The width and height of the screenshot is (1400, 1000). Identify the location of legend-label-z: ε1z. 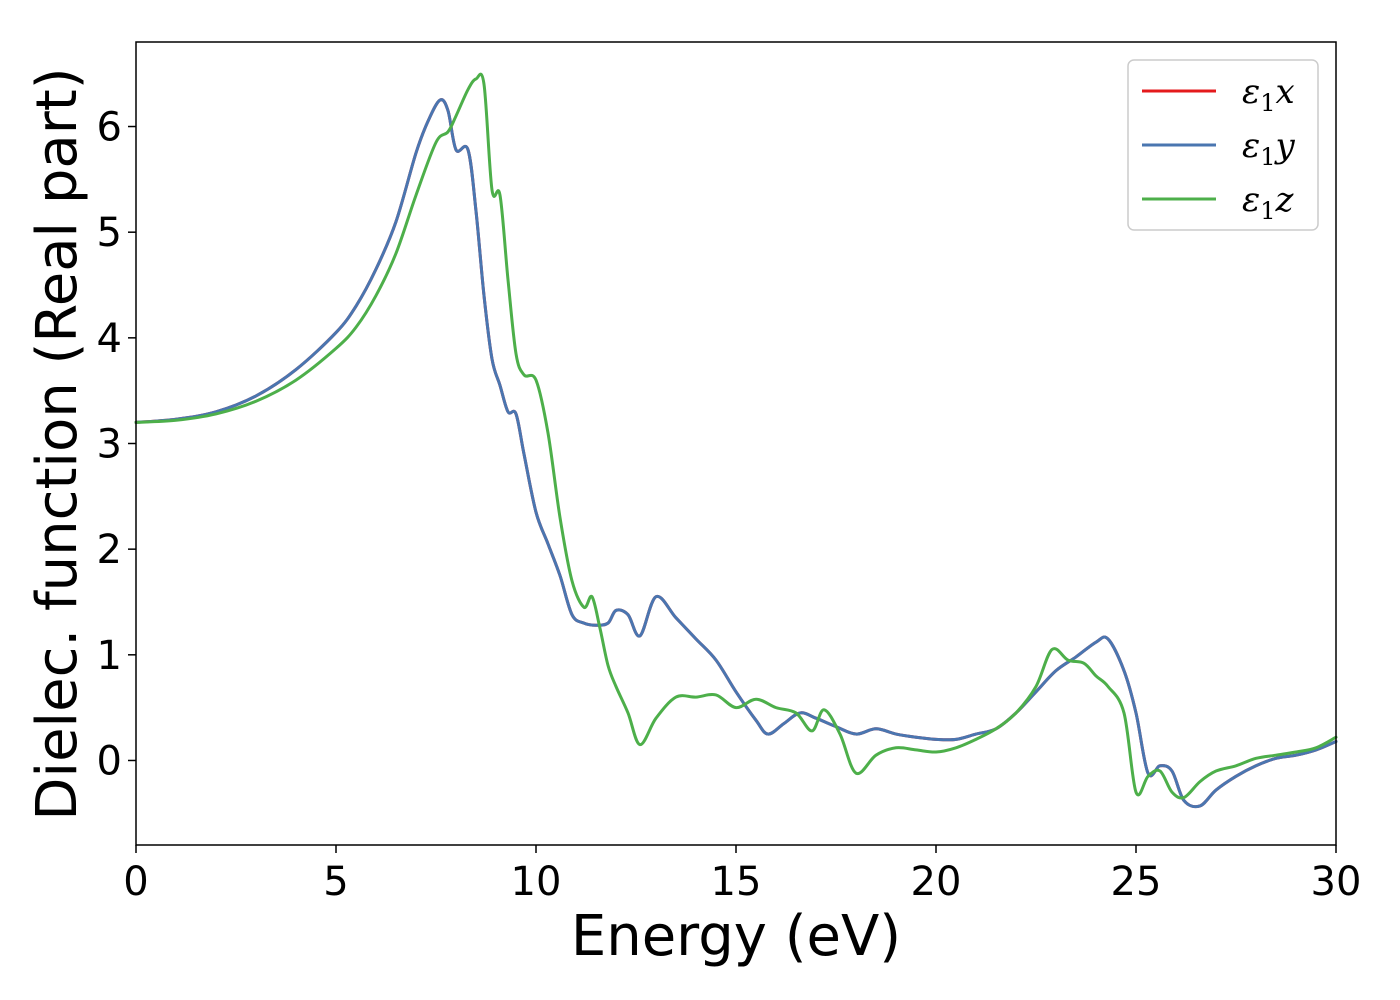
(1268, 202).